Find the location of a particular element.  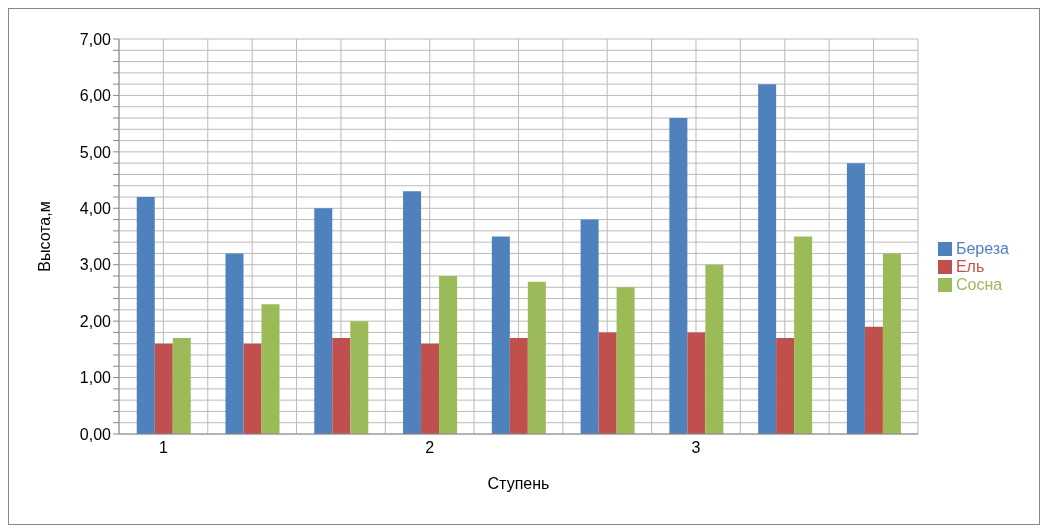

legend-label: Ель is located at coordinates (970, 266).